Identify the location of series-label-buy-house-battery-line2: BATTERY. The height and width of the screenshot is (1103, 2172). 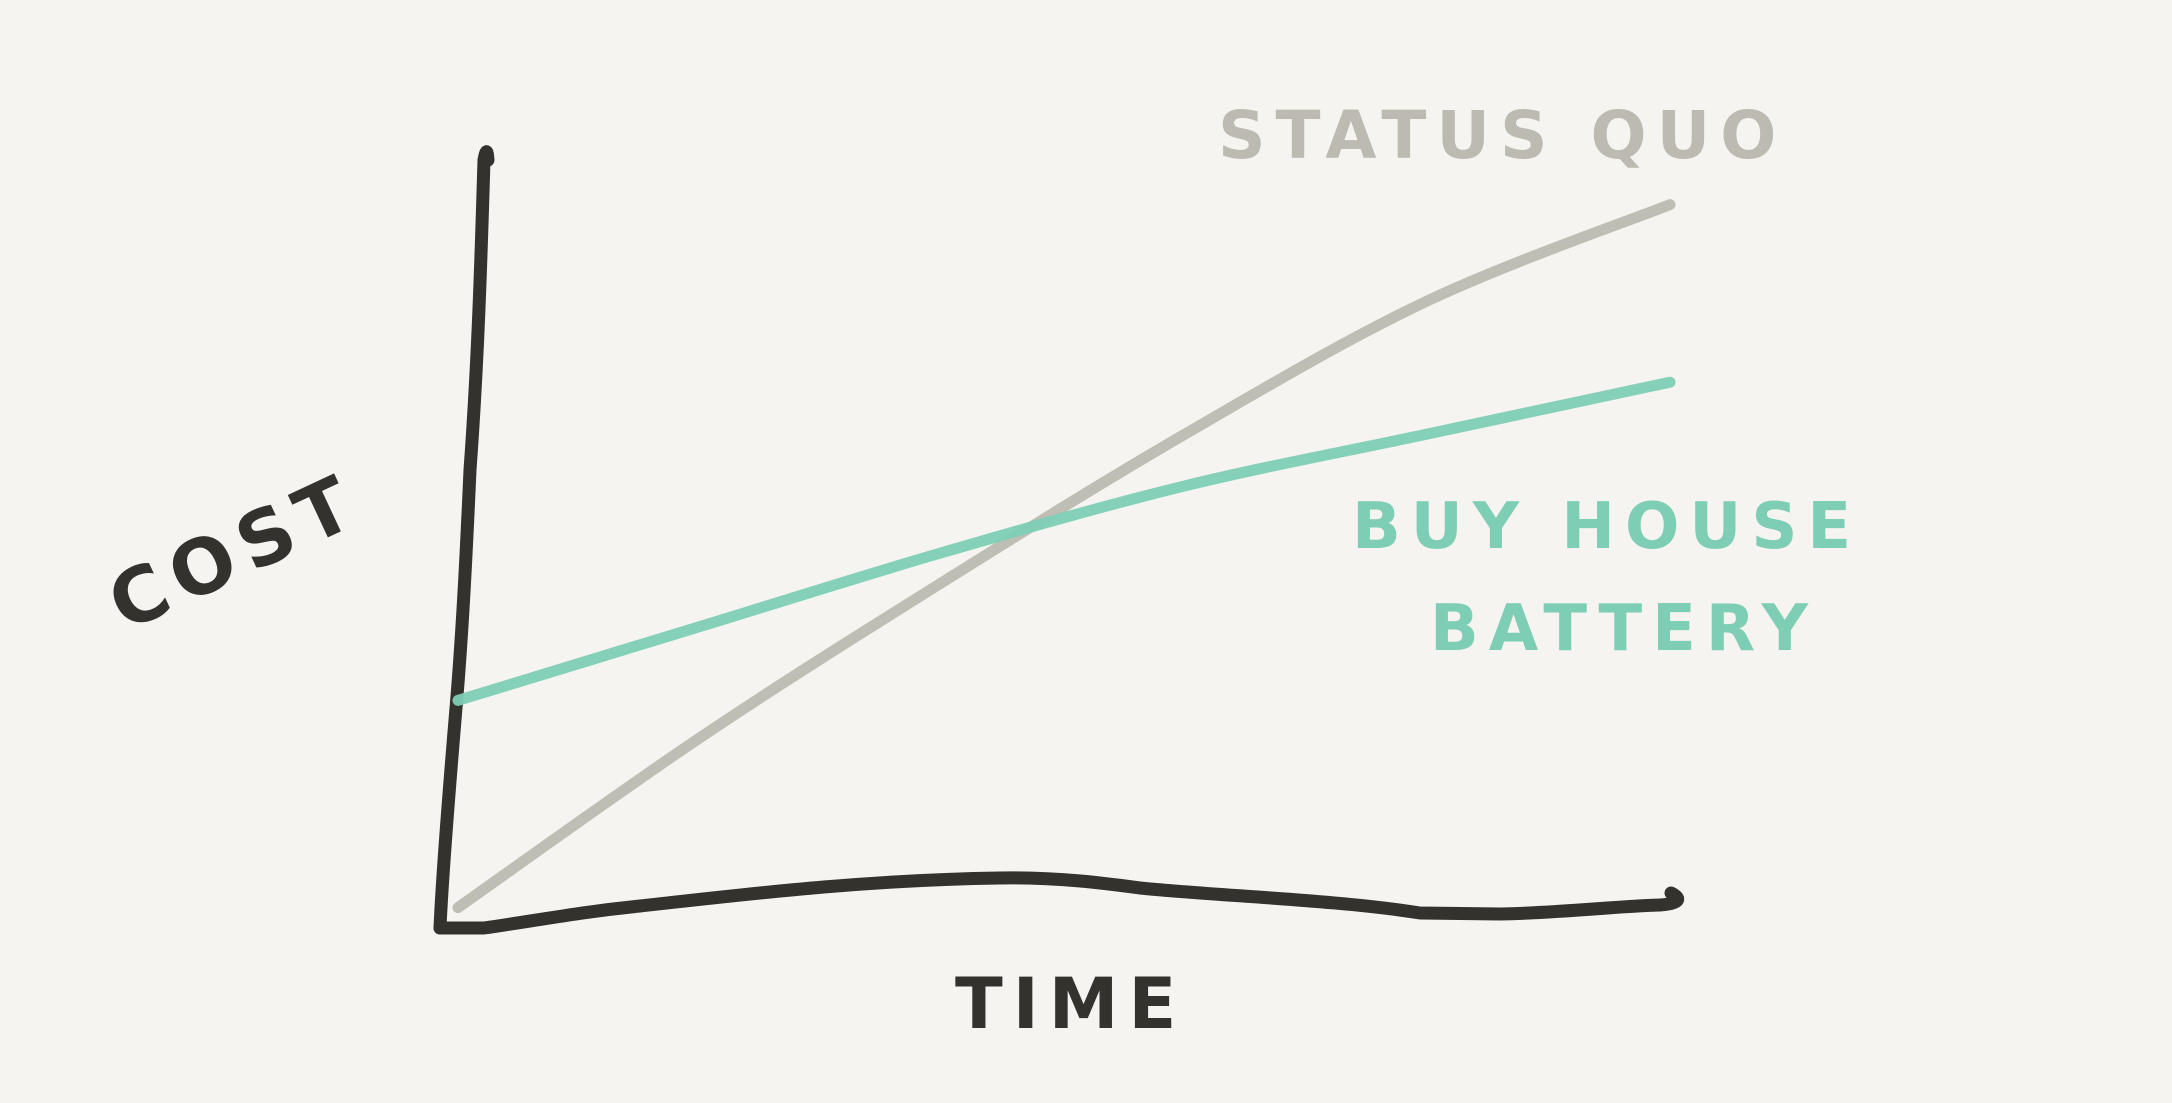
(1624, 629).